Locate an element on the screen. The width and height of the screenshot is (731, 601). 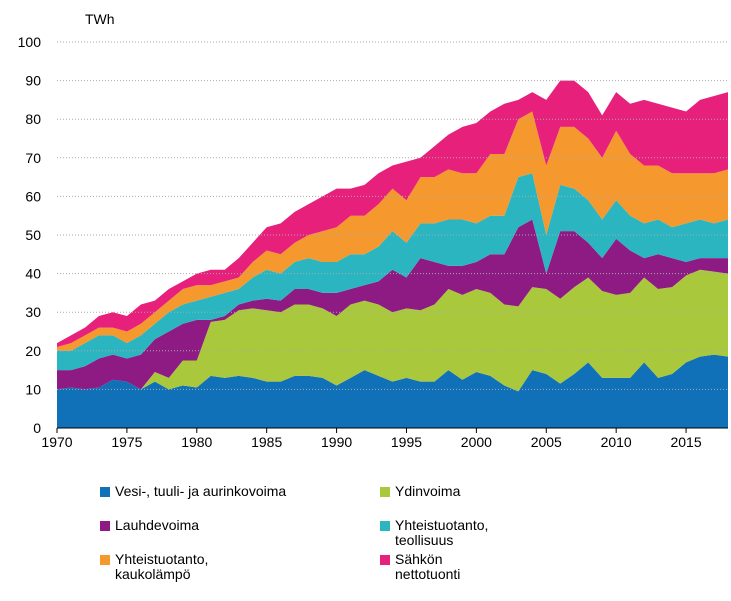
x-tick-label: 2000 is located at coordinates (476, 442).